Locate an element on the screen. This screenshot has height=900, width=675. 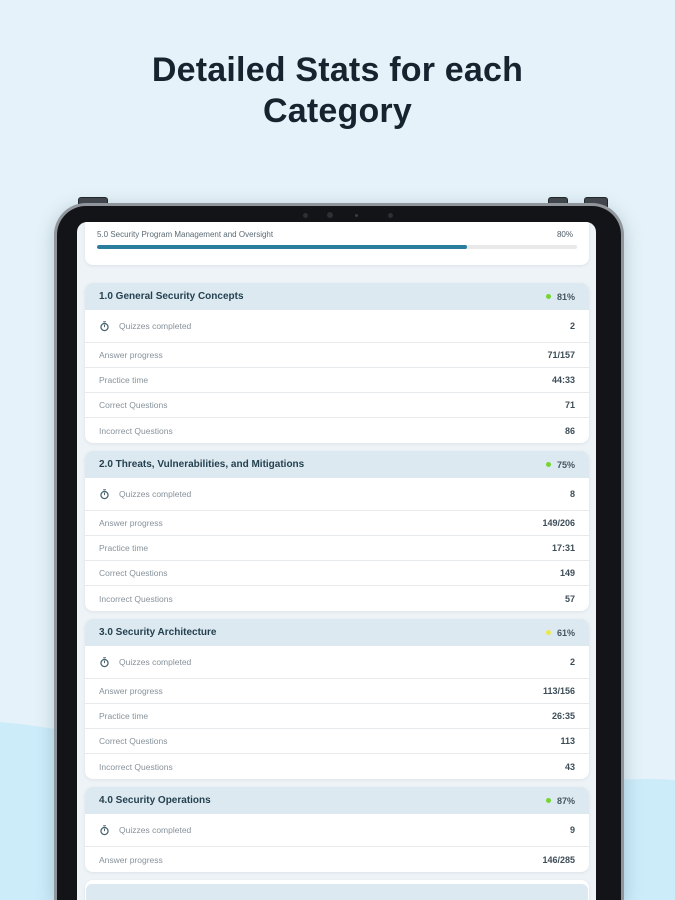
volume-up-button is located at coordinates (558, 202).